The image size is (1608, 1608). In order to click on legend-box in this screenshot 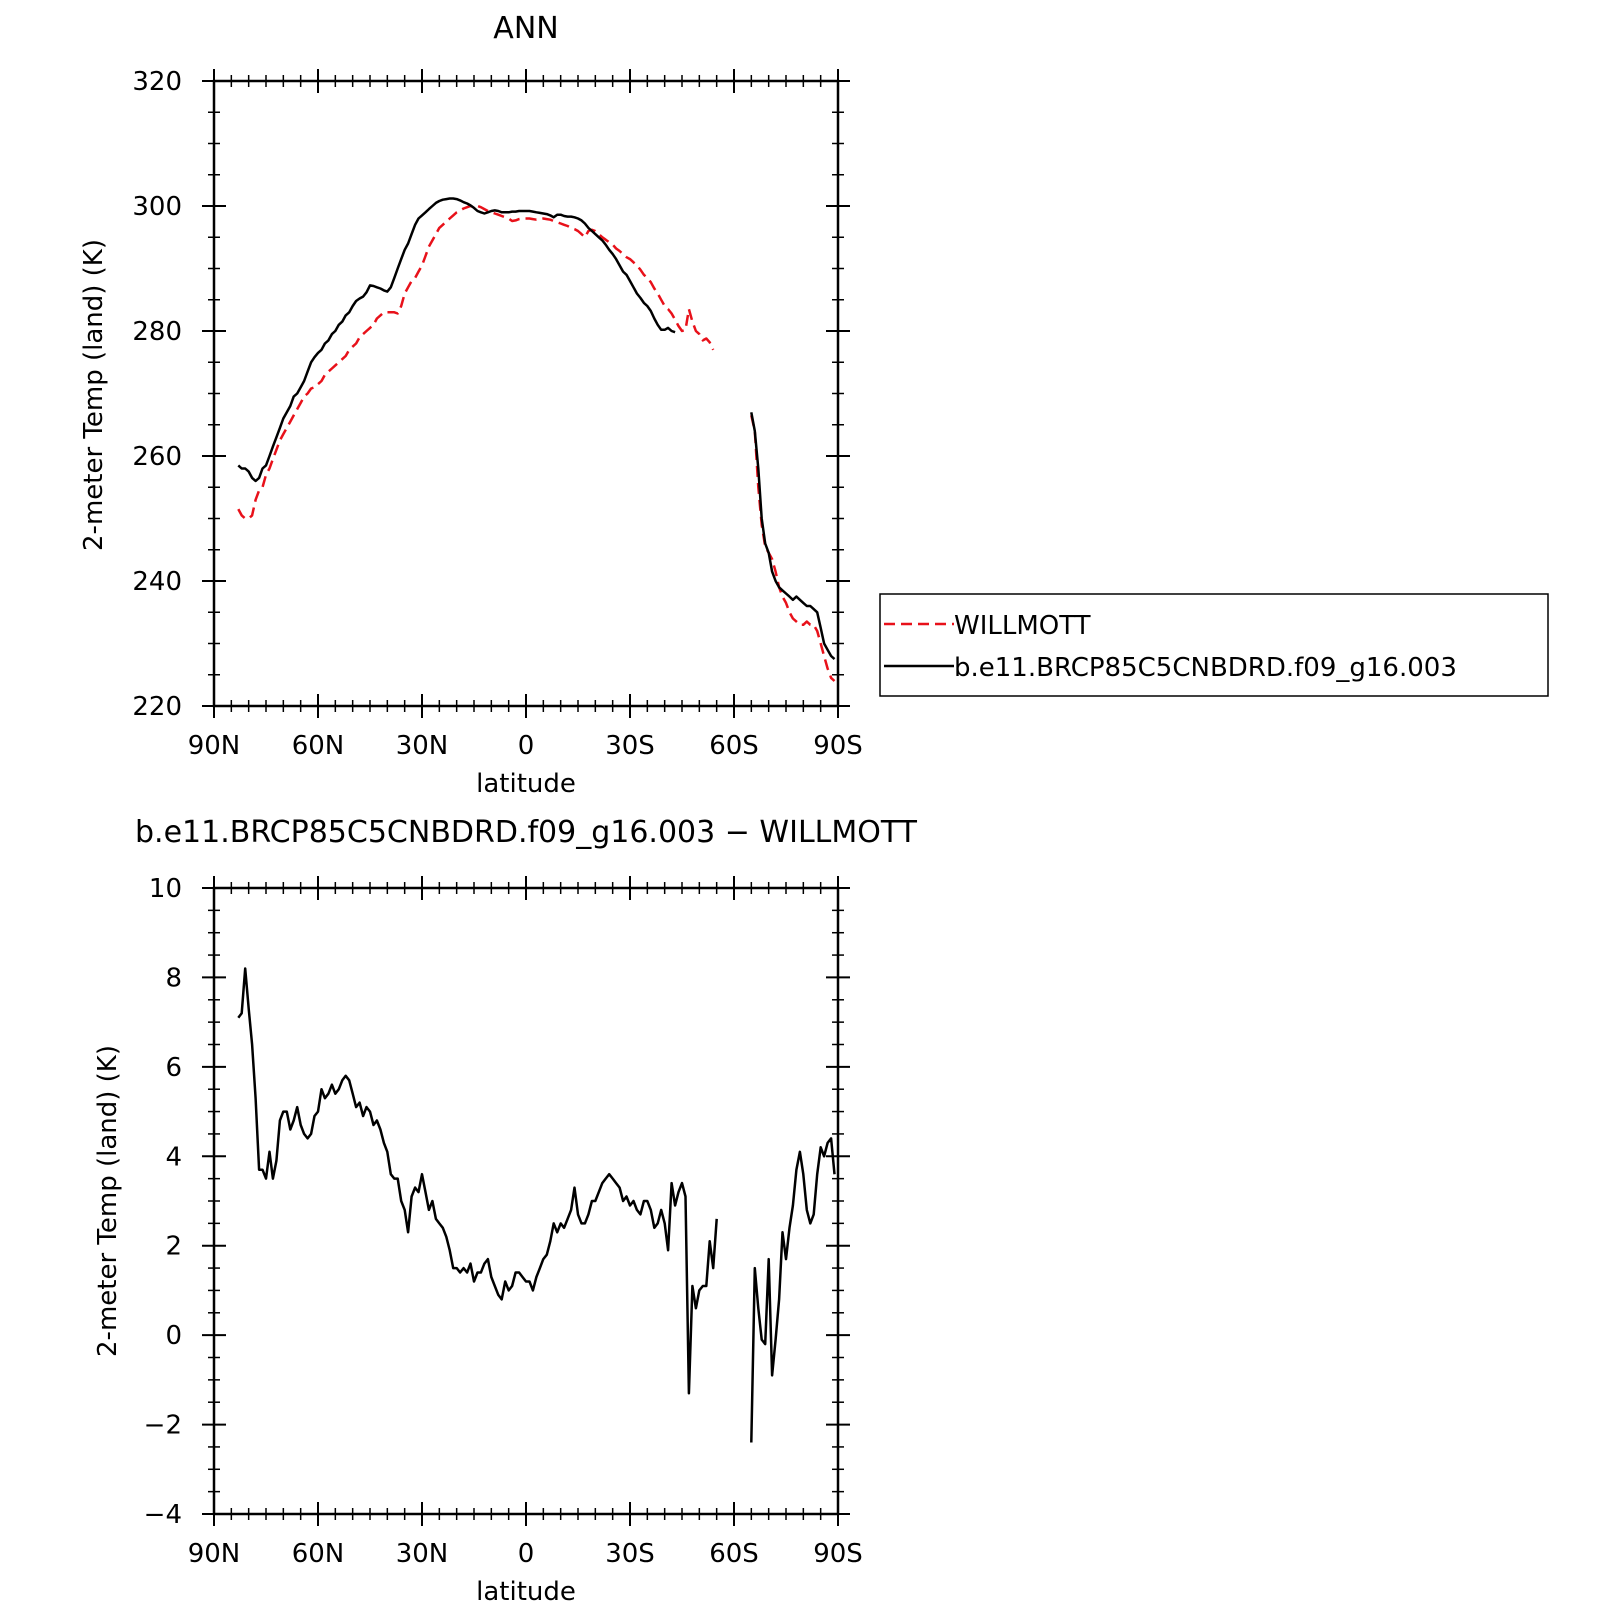, I will do `click(1214, 645)`.